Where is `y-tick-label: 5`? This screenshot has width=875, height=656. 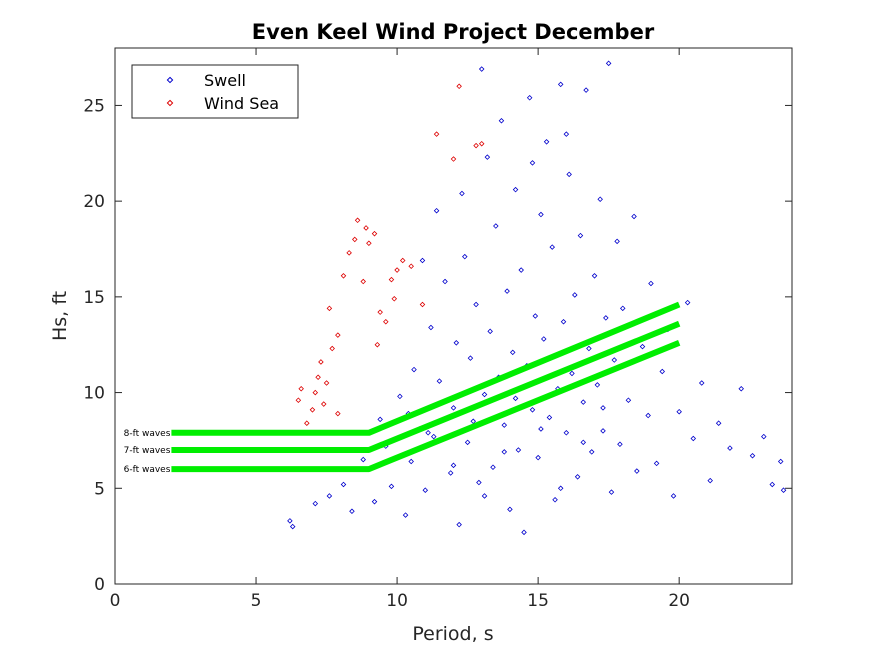 y-tick-label: 5 is located at coordinates (99, 489).